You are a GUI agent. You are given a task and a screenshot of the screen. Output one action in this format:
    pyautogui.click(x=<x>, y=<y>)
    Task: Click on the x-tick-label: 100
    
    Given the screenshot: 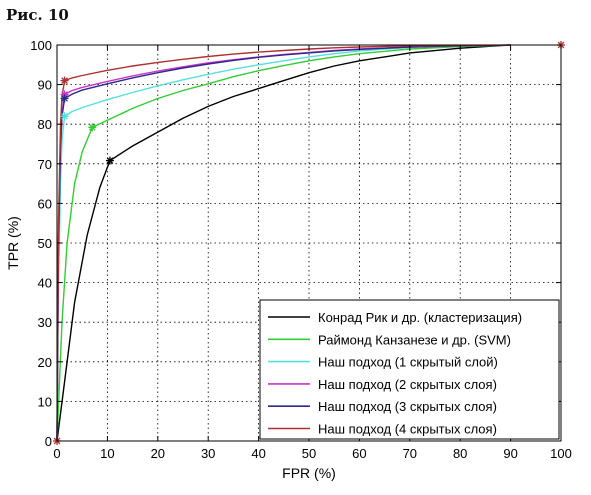 What is the action you would take?
    pyautogui.click(x=561, y=453)
    